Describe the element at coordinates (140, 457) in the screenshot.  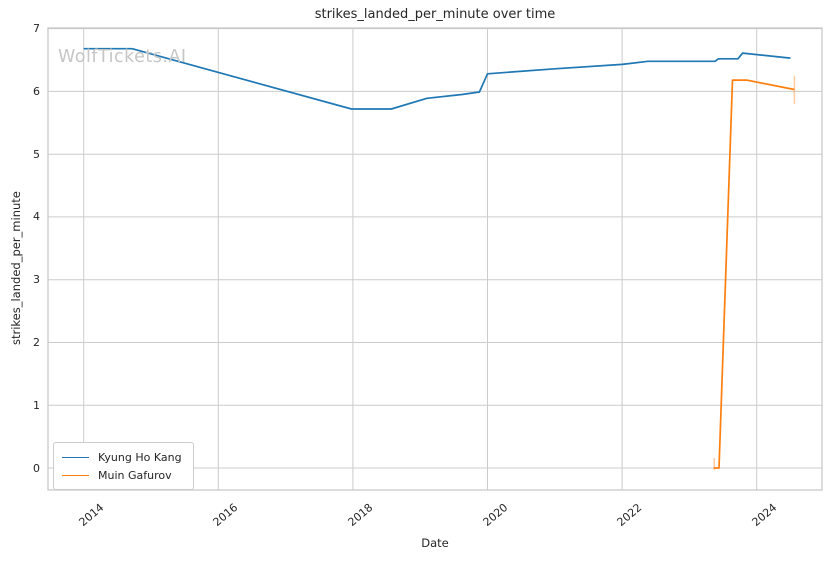
I see `legend-label: Kyung Ho Kang` at that location.